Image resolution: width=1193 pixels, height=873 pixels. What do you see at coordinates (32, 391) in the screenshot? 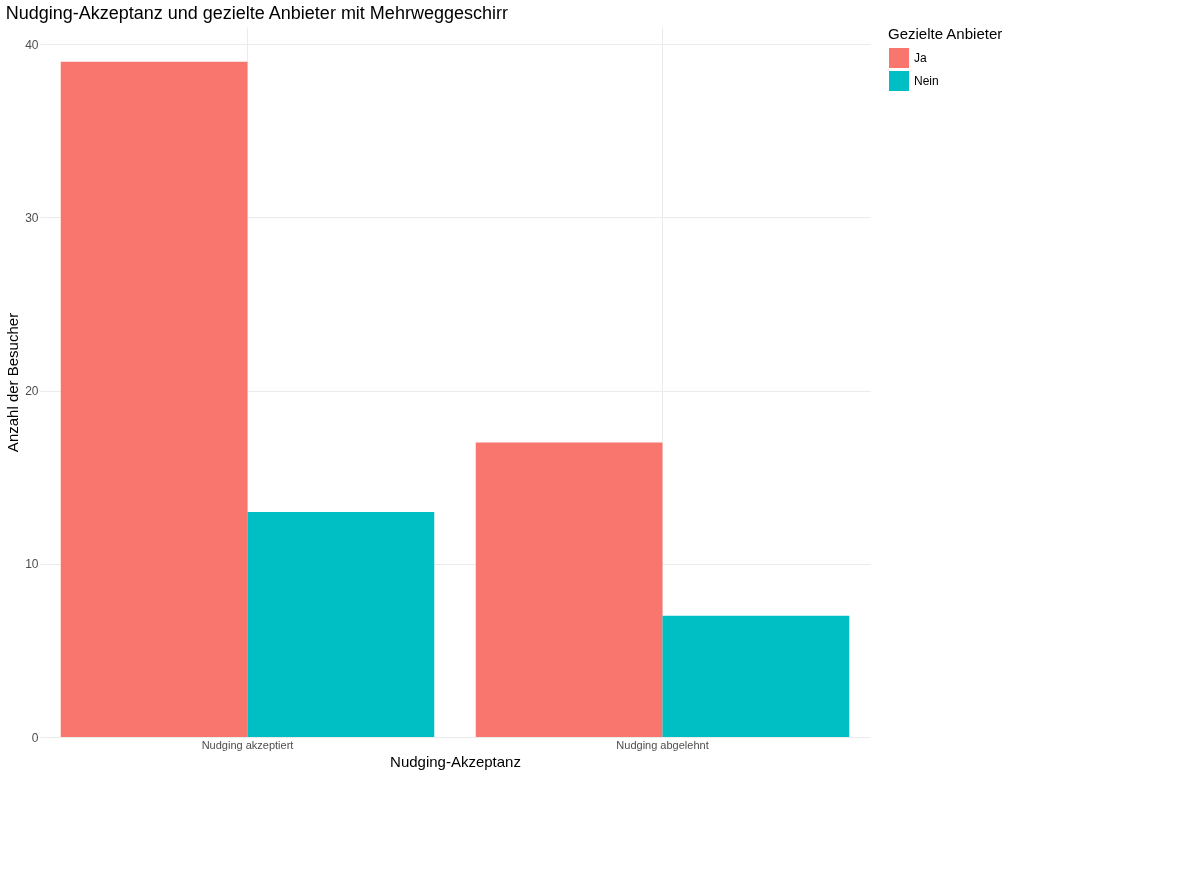
I see `y-tick-label: 20` at bounding box center [32, 391].